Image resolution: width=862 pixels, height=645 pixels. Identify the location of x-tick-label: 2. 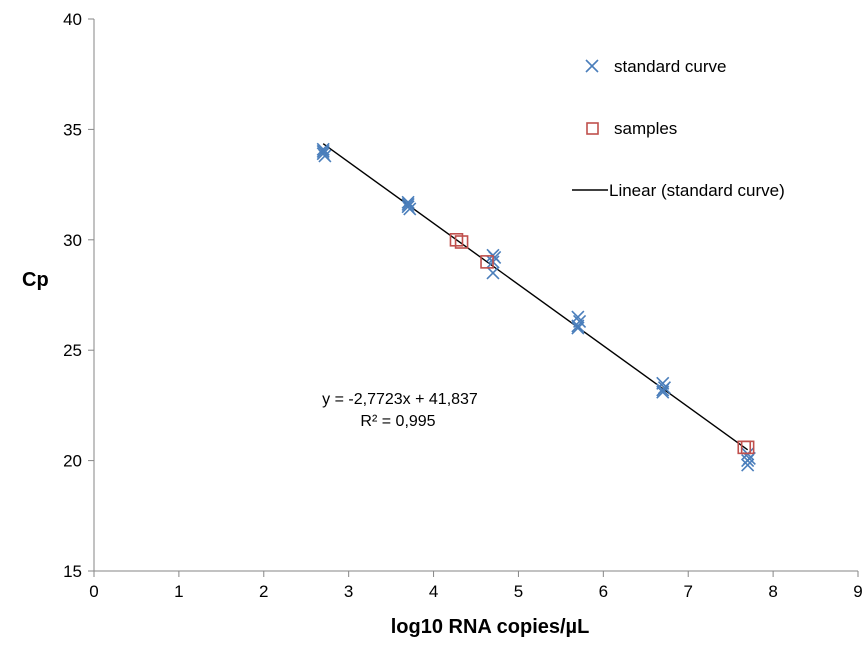
(263, 591).